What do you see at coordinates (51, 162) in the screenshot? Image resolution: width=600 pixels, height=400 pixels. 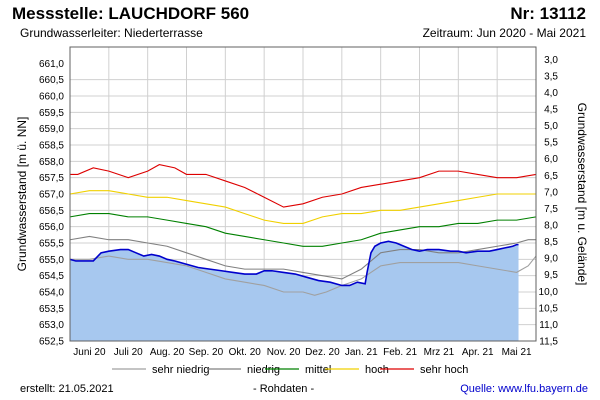 I see `y-tick-label: 658,0` at bounding box center [51, 162].